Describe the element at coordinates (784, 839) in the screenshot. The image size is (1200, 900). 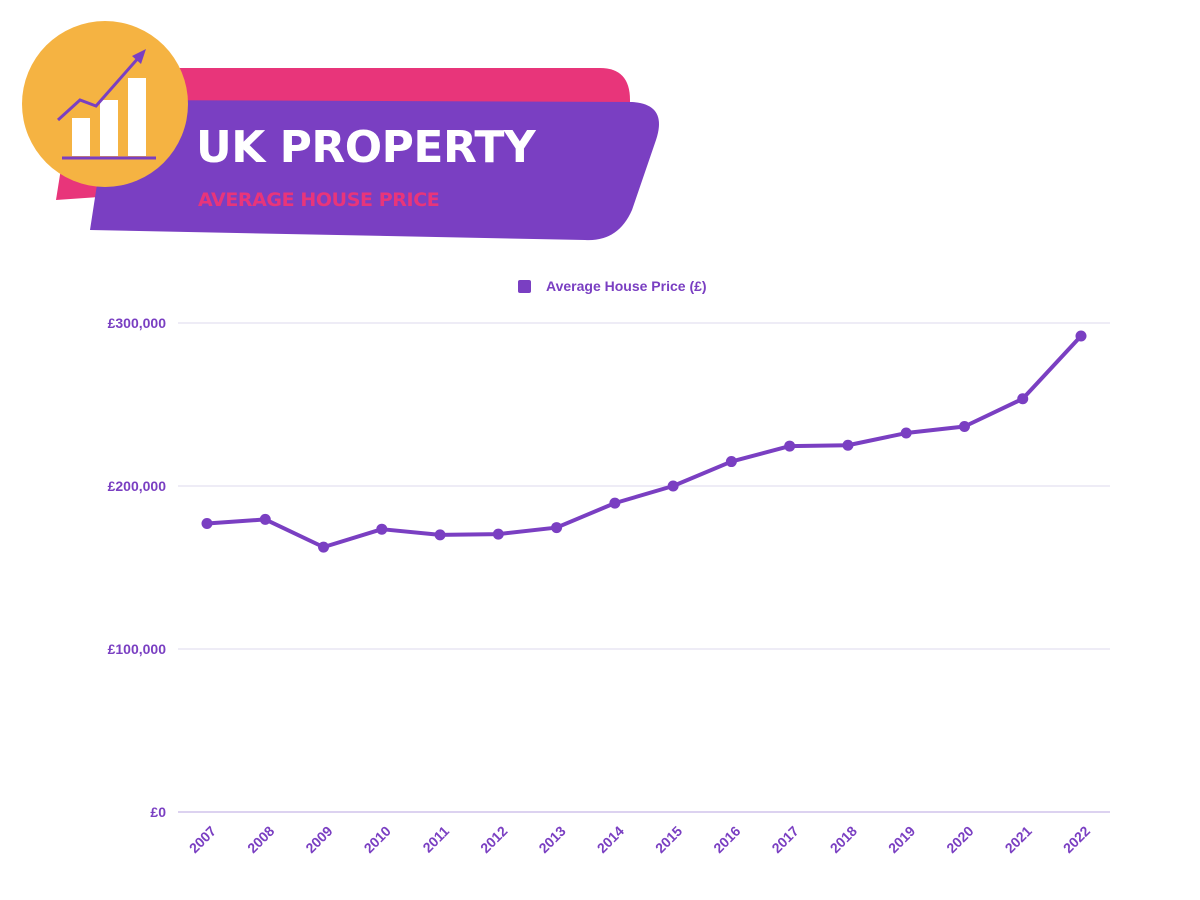
I see `x-tick-label: 2017` at that location.